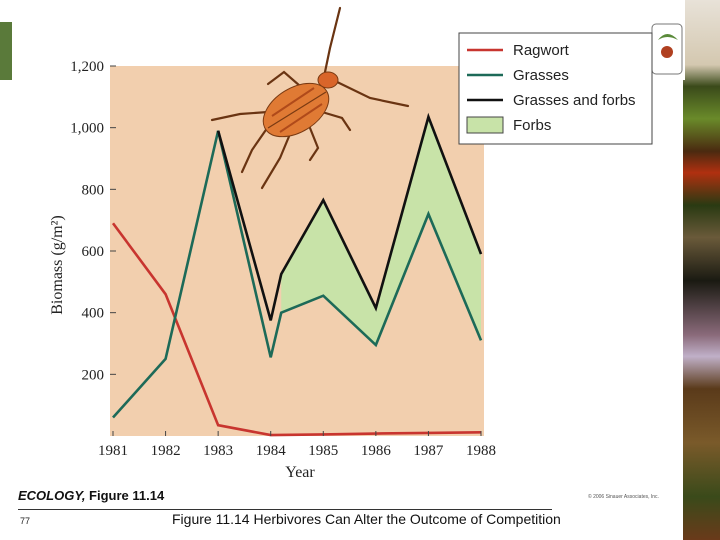  What do you see at coordinates (93, 252) in the screenshot?
I see `y-tick-label: 600` at bounding box center [93, 252].